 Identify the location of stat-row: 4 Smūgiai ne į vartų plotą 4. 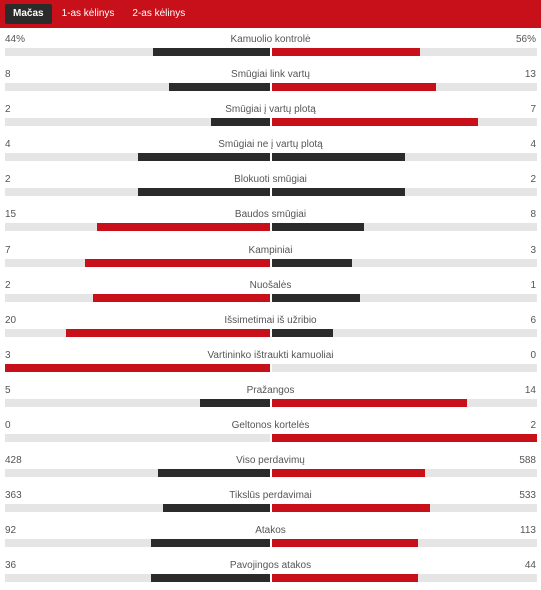
(270, 150).